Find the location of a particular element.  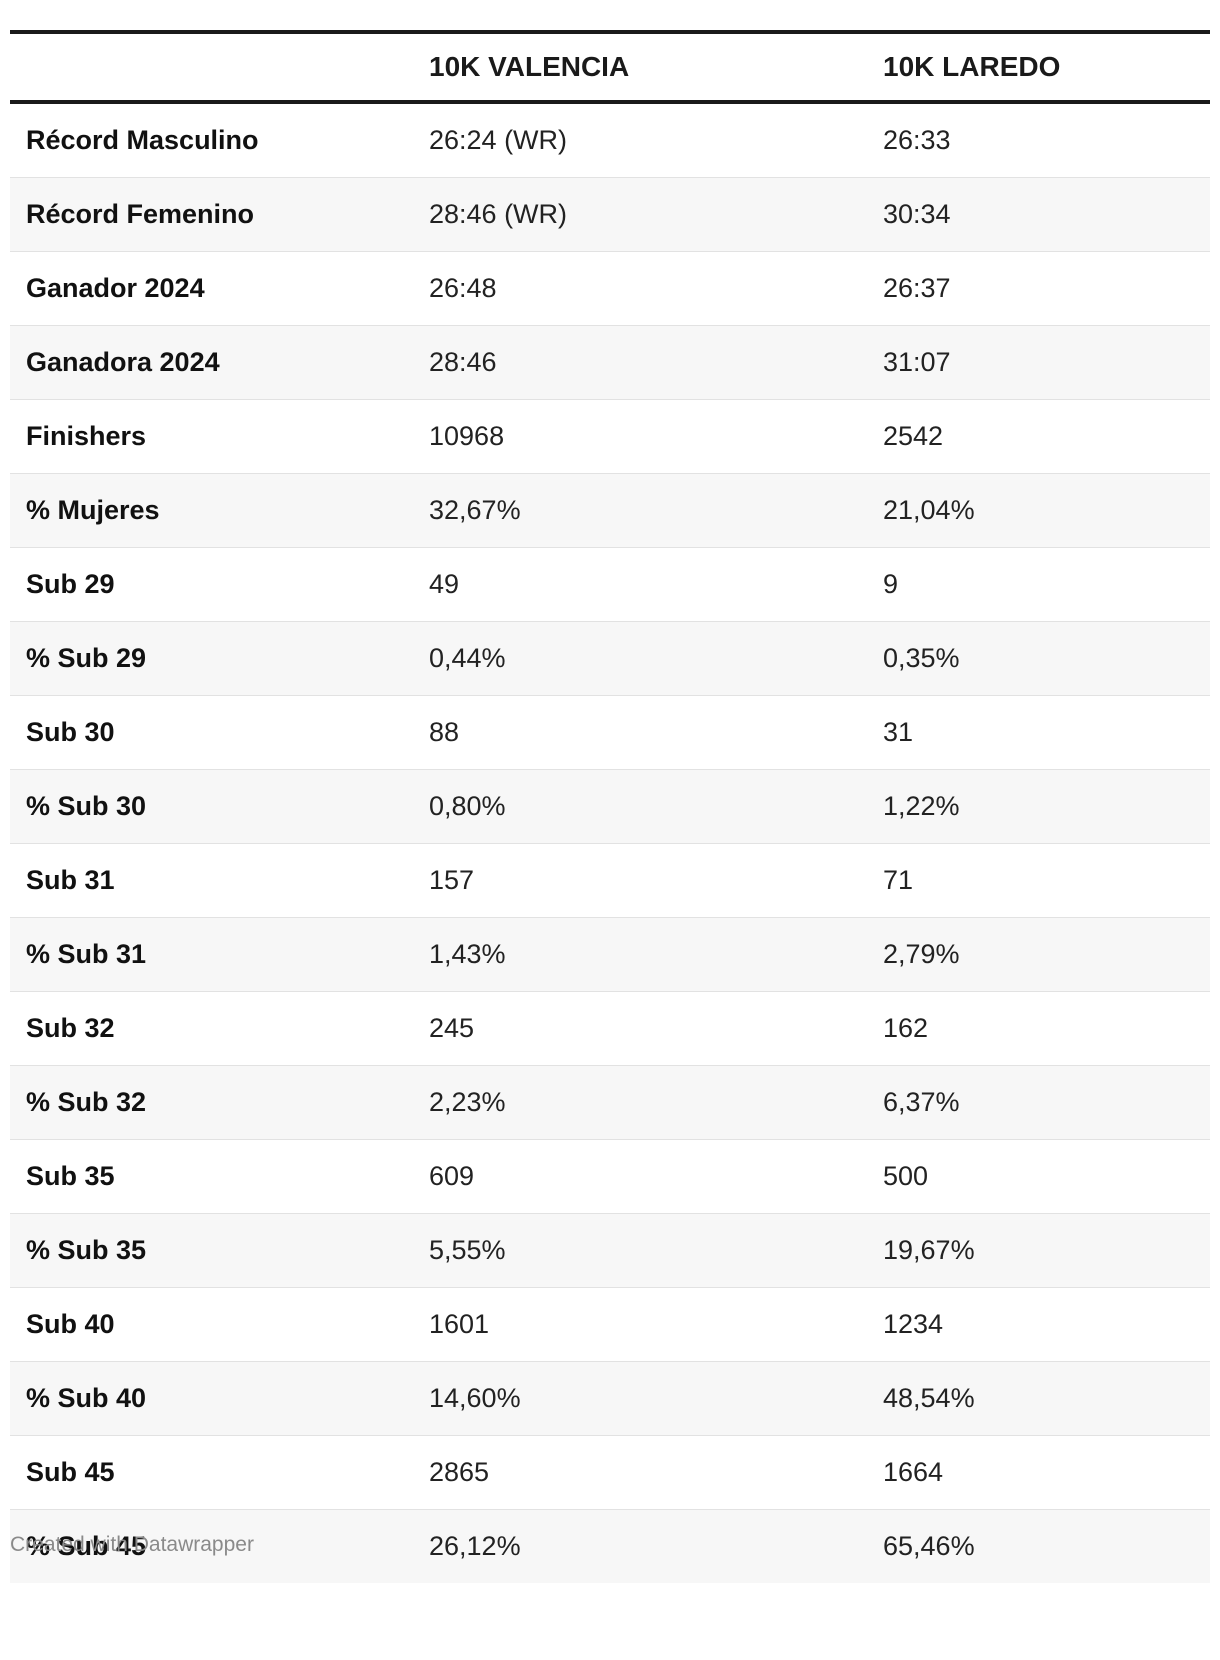

laredo-value: 31 is located at coordinates (1038, 732).